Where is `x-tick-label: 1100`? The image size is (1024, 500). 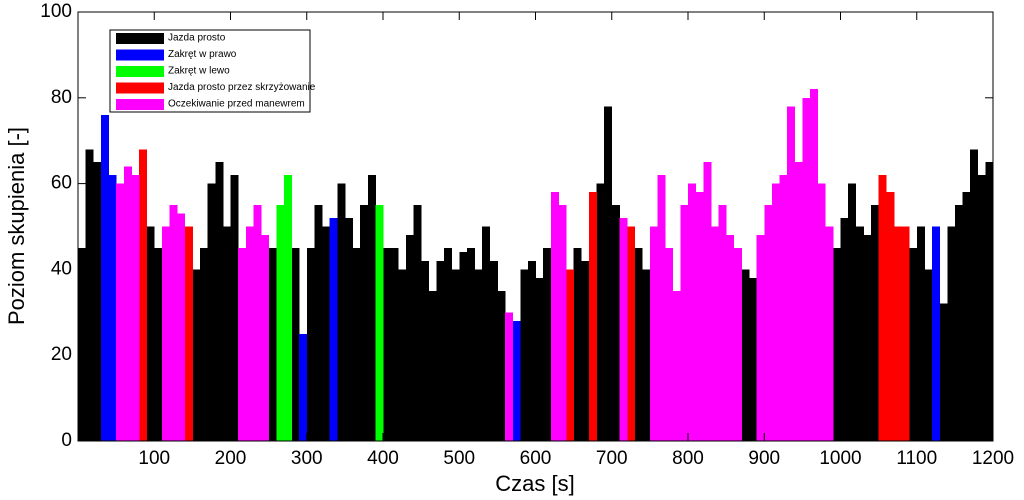 x-tick-label: 1100 is located at coordinates (916, 458).